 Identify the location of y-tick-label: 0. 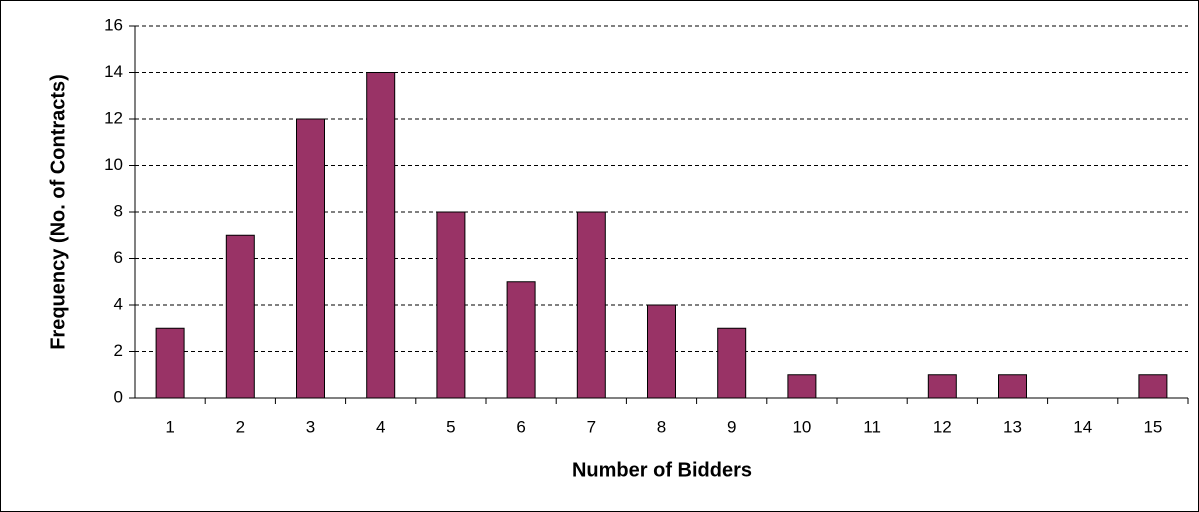
(118, 396).